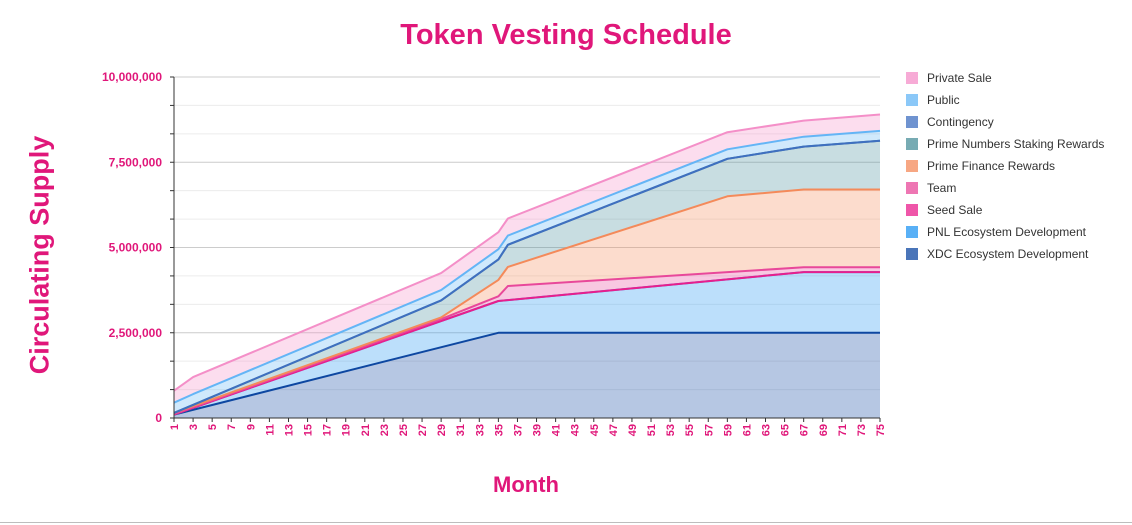 The height and width of the screenshot is (525, 1132). I want to click on y-tick-label: 5,000,000, so click(136, 248).